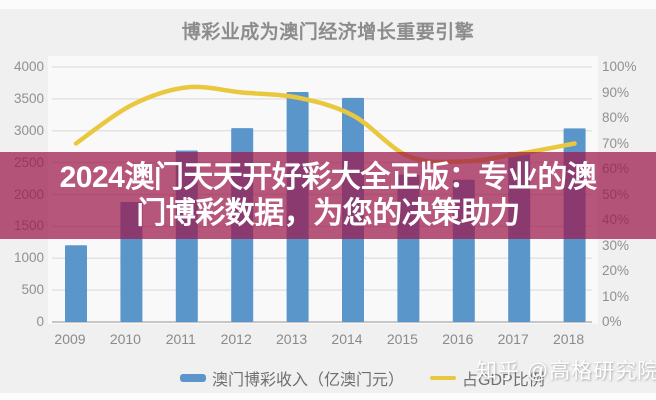  Describe the element at coordinates (569, 339) in the screenshot. I see `x-label-2018: 2018` at that location.